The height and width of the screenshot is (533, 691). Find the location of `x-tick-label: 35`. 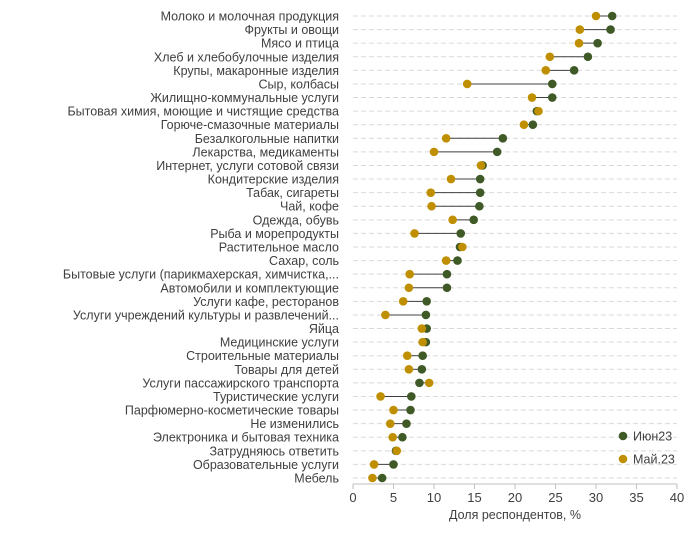

x-tick-label: 35 is located at coordinates (636, 497).